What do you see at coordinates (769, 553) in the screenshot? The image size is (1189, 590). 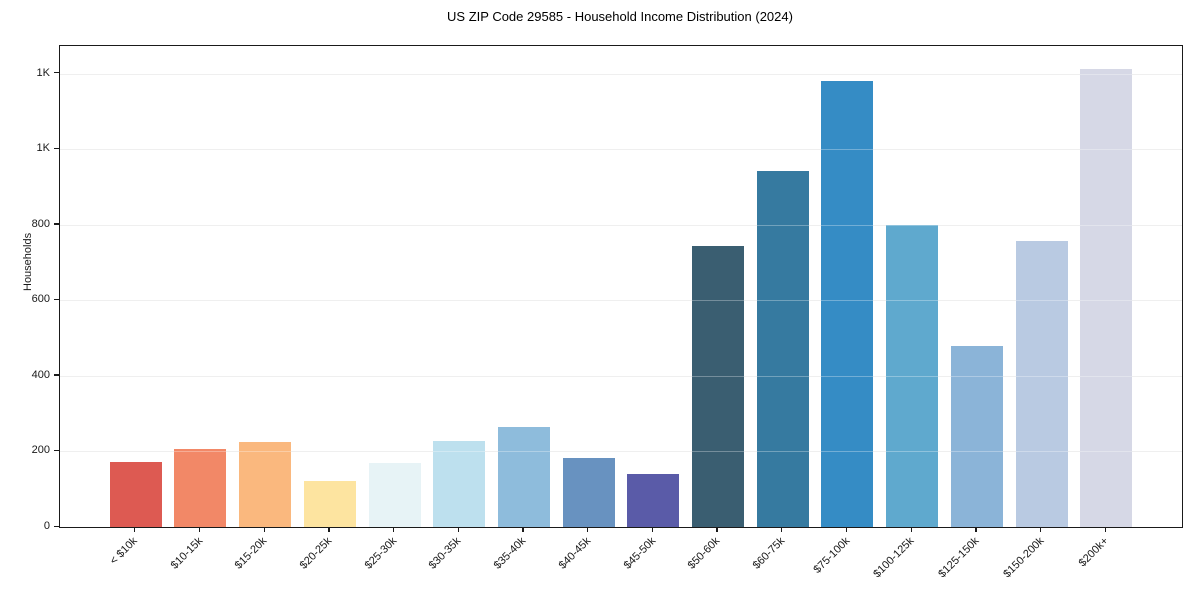 I see `x-tick-label: $60-75k` at bounding box center [769, 553].